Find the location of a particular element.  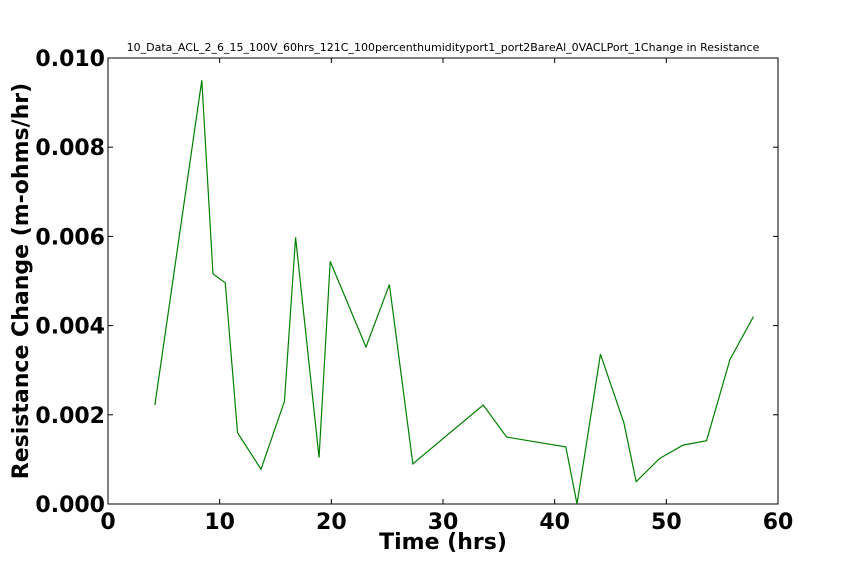

x-tick-label: 10 is located at coordinates (219, 522).